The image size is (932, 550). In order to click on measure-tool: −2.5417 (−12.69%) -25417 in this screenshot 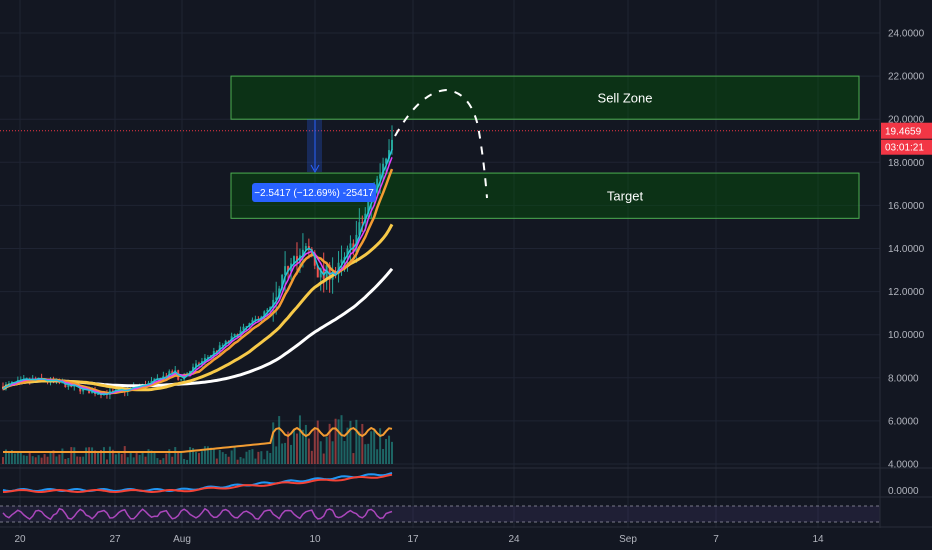, I will do `click(314, 160)`.